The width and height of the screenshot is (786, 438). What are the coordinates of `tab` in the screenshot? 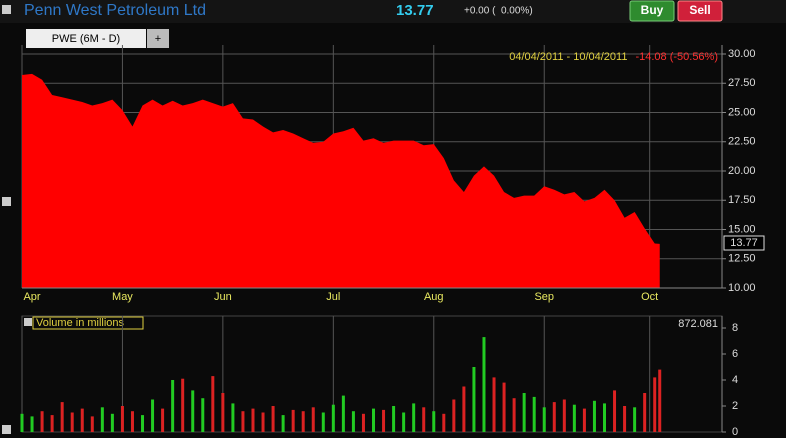 It's located at (86, 38).